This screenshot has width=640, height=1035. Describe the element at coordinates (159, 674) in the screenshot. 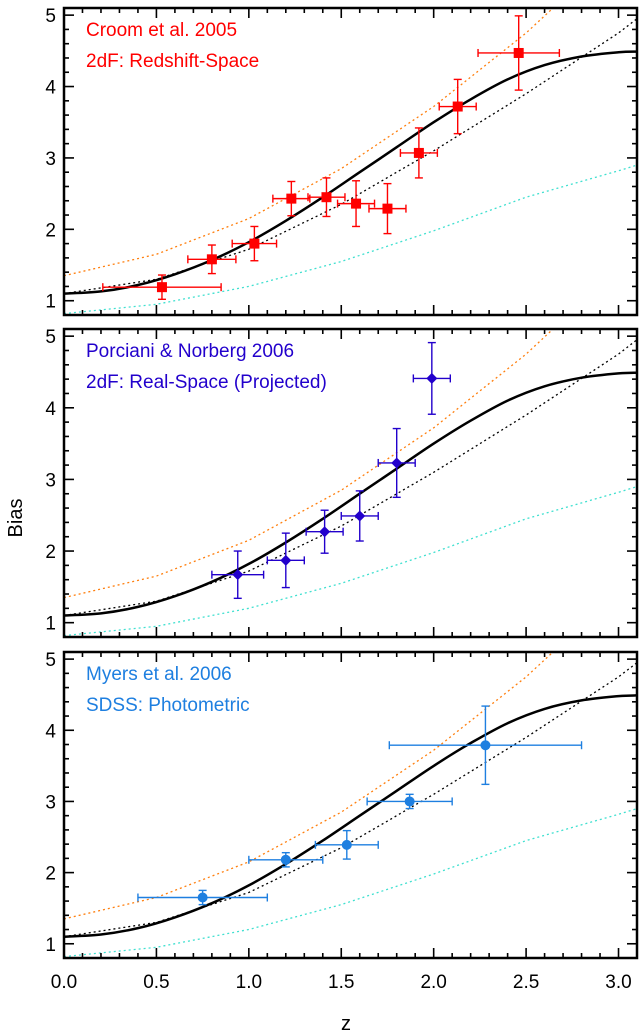

I see `panel-annotation: Myers et al. 2006` at that location.